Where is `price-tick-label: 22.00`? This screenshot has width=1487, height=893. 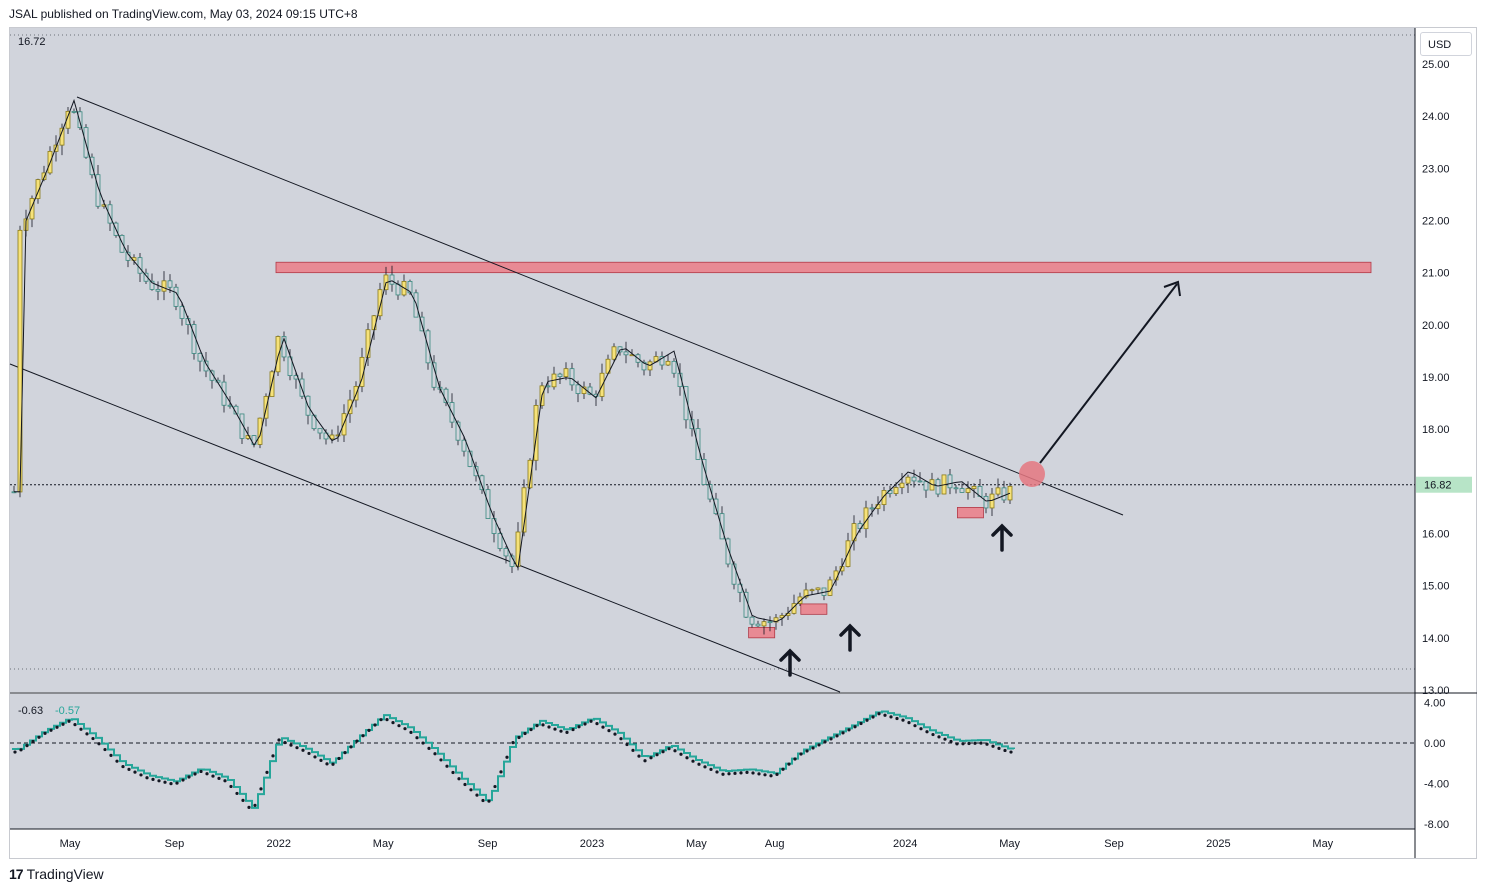 price-tick-label: 22.00 is located at coordinates (1436, 222).